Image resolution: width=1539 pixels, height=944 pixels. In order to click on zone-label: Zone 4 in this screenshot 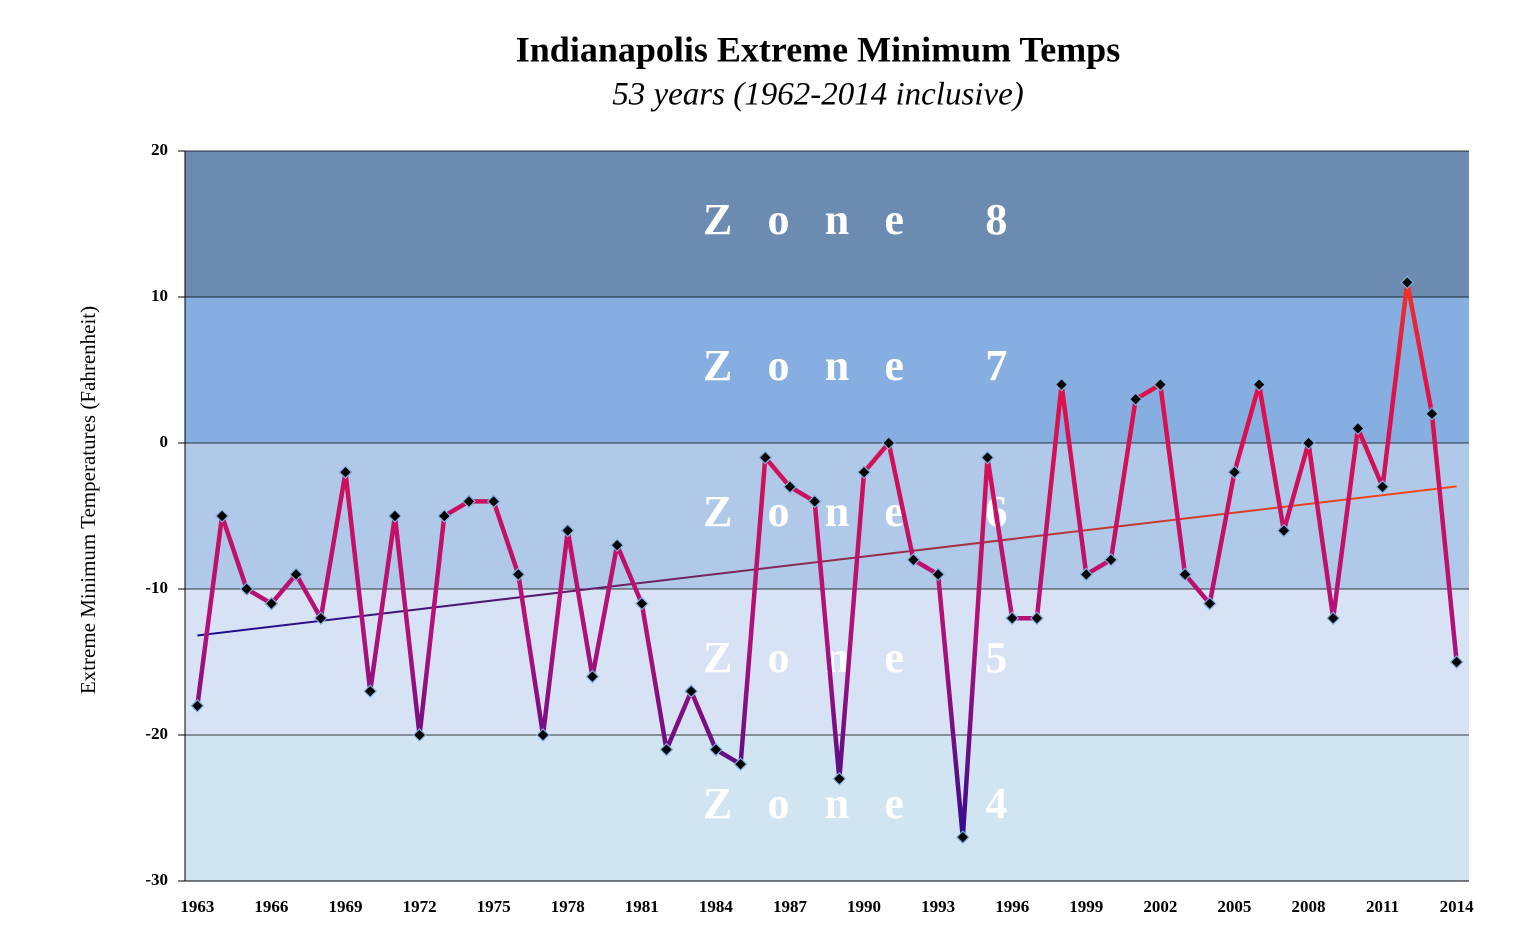, I will do `click(873, 803)`.